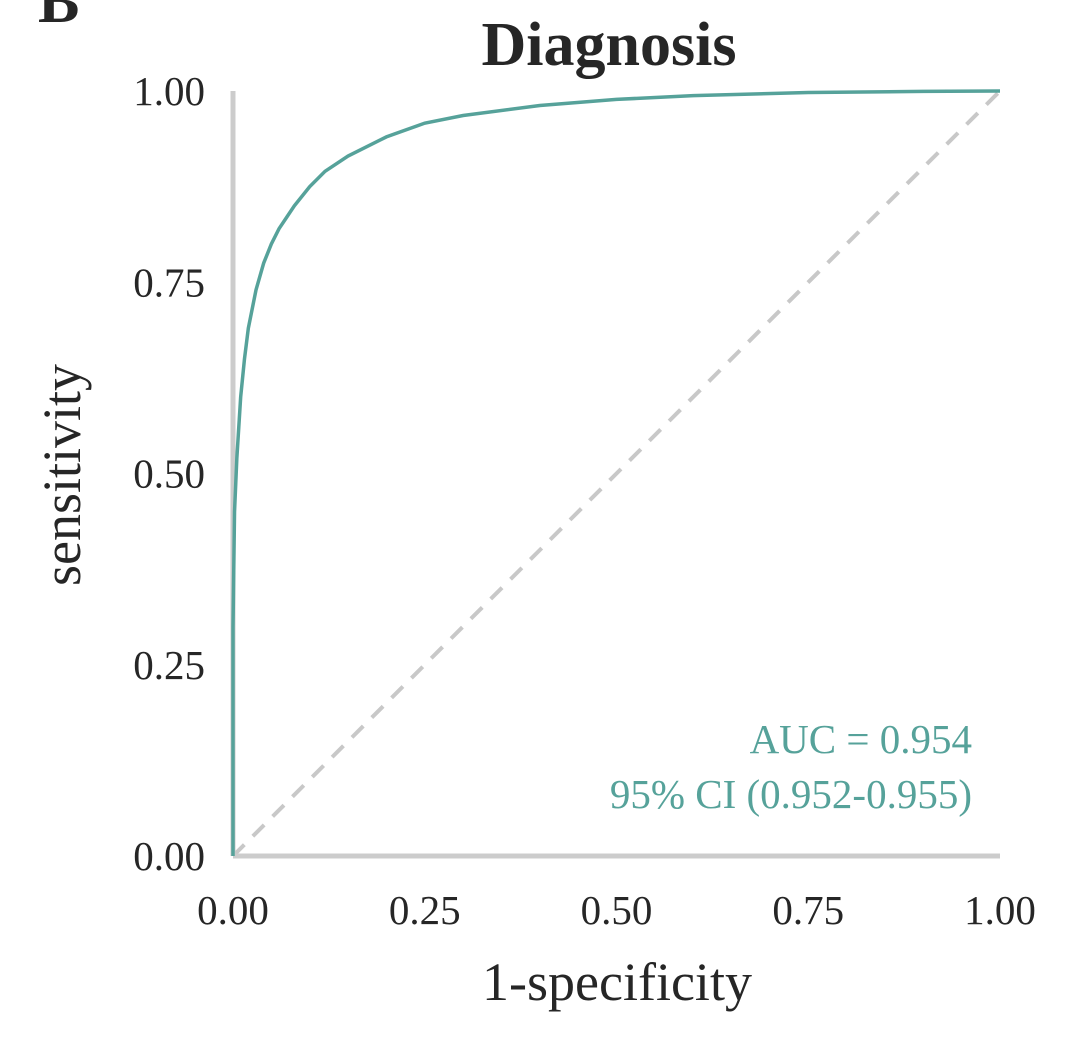 Image resolution: width=1066 pixels, height=1042 pixels. I want to click on x-tick-labels: 0.00 0.25 0.50 0.75 1.00, so click(616, 910).